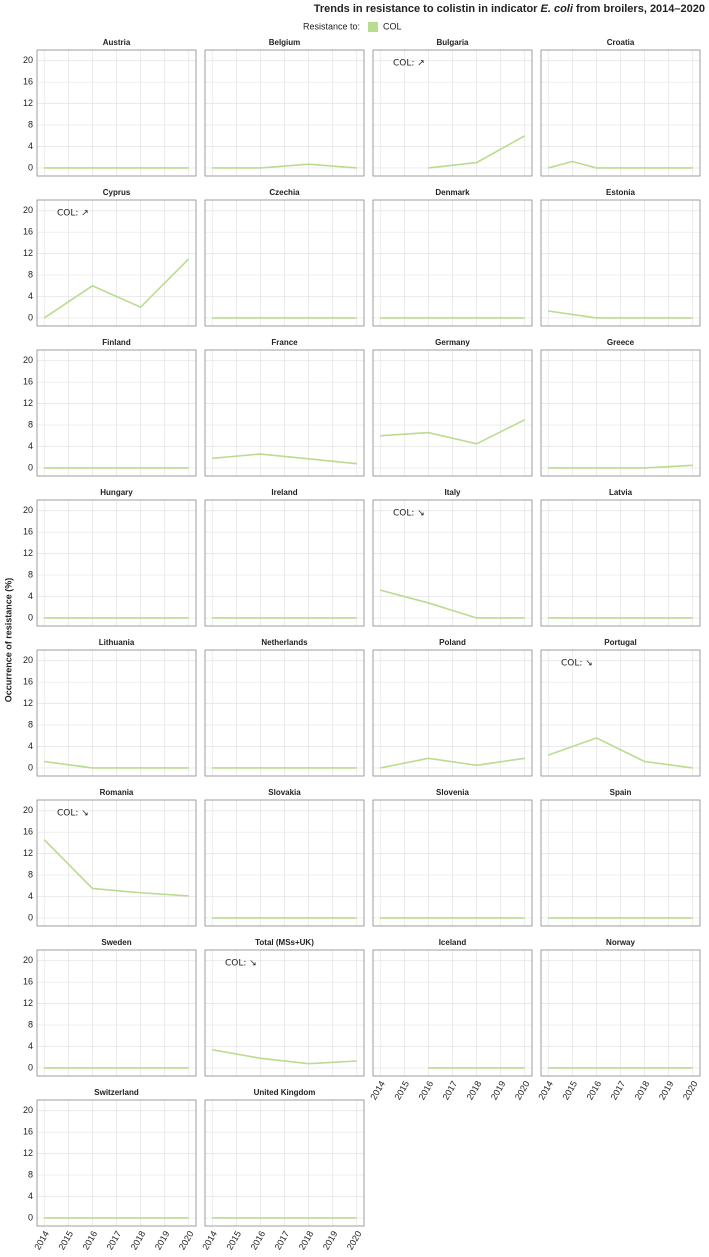 This screenshot has height=1257, width=709. What do you see at coordinates (620, 642) in the screenshot?
I see `panel-title: Portugal` at bounding box center [620, 642].